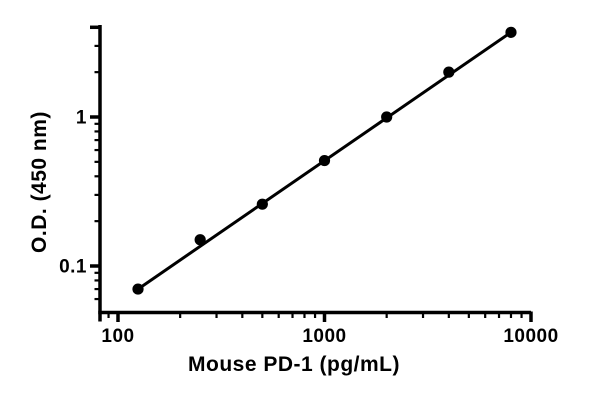 This screenshot has width=600, height=401. I want to click on y-tick-label: 0.1, so click(73, 267).